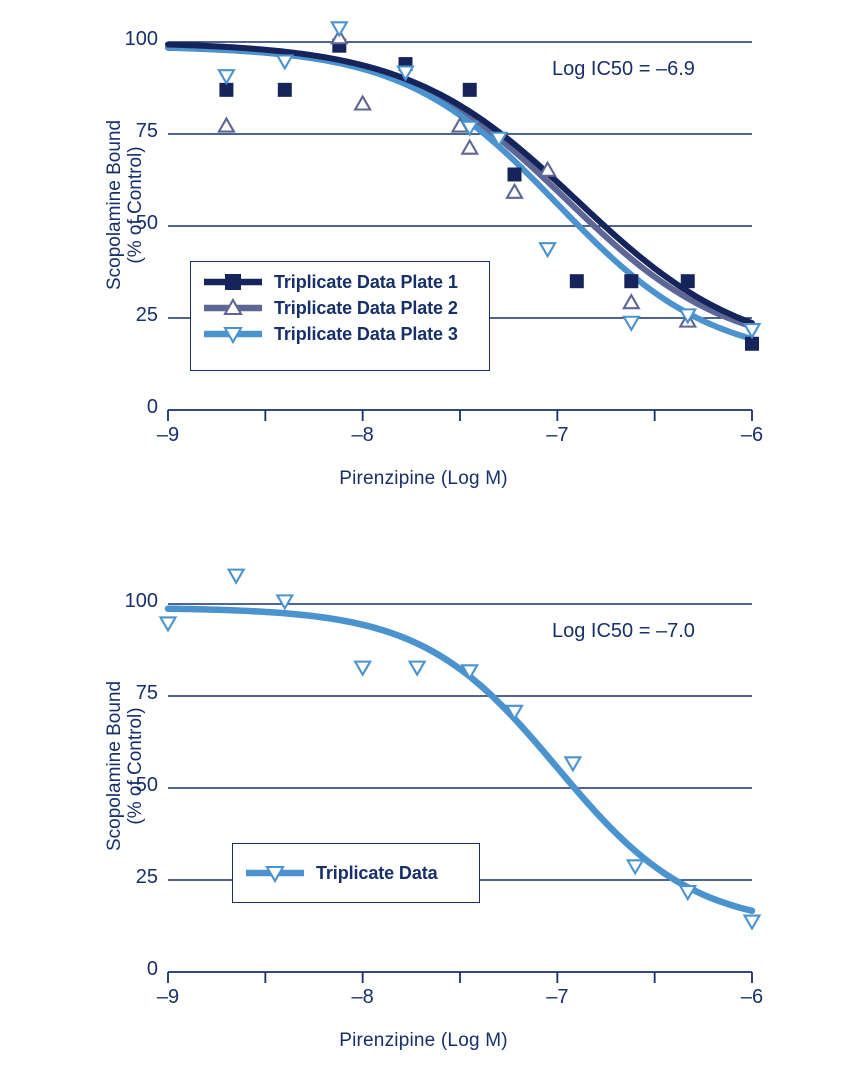 The height and width of the screenshot is (1076, 847). Describe the element at coordinates (623, 69) in the screenshot. I see `top-panel-ic50-annotation: Log IC50 = –6.9` at that location.